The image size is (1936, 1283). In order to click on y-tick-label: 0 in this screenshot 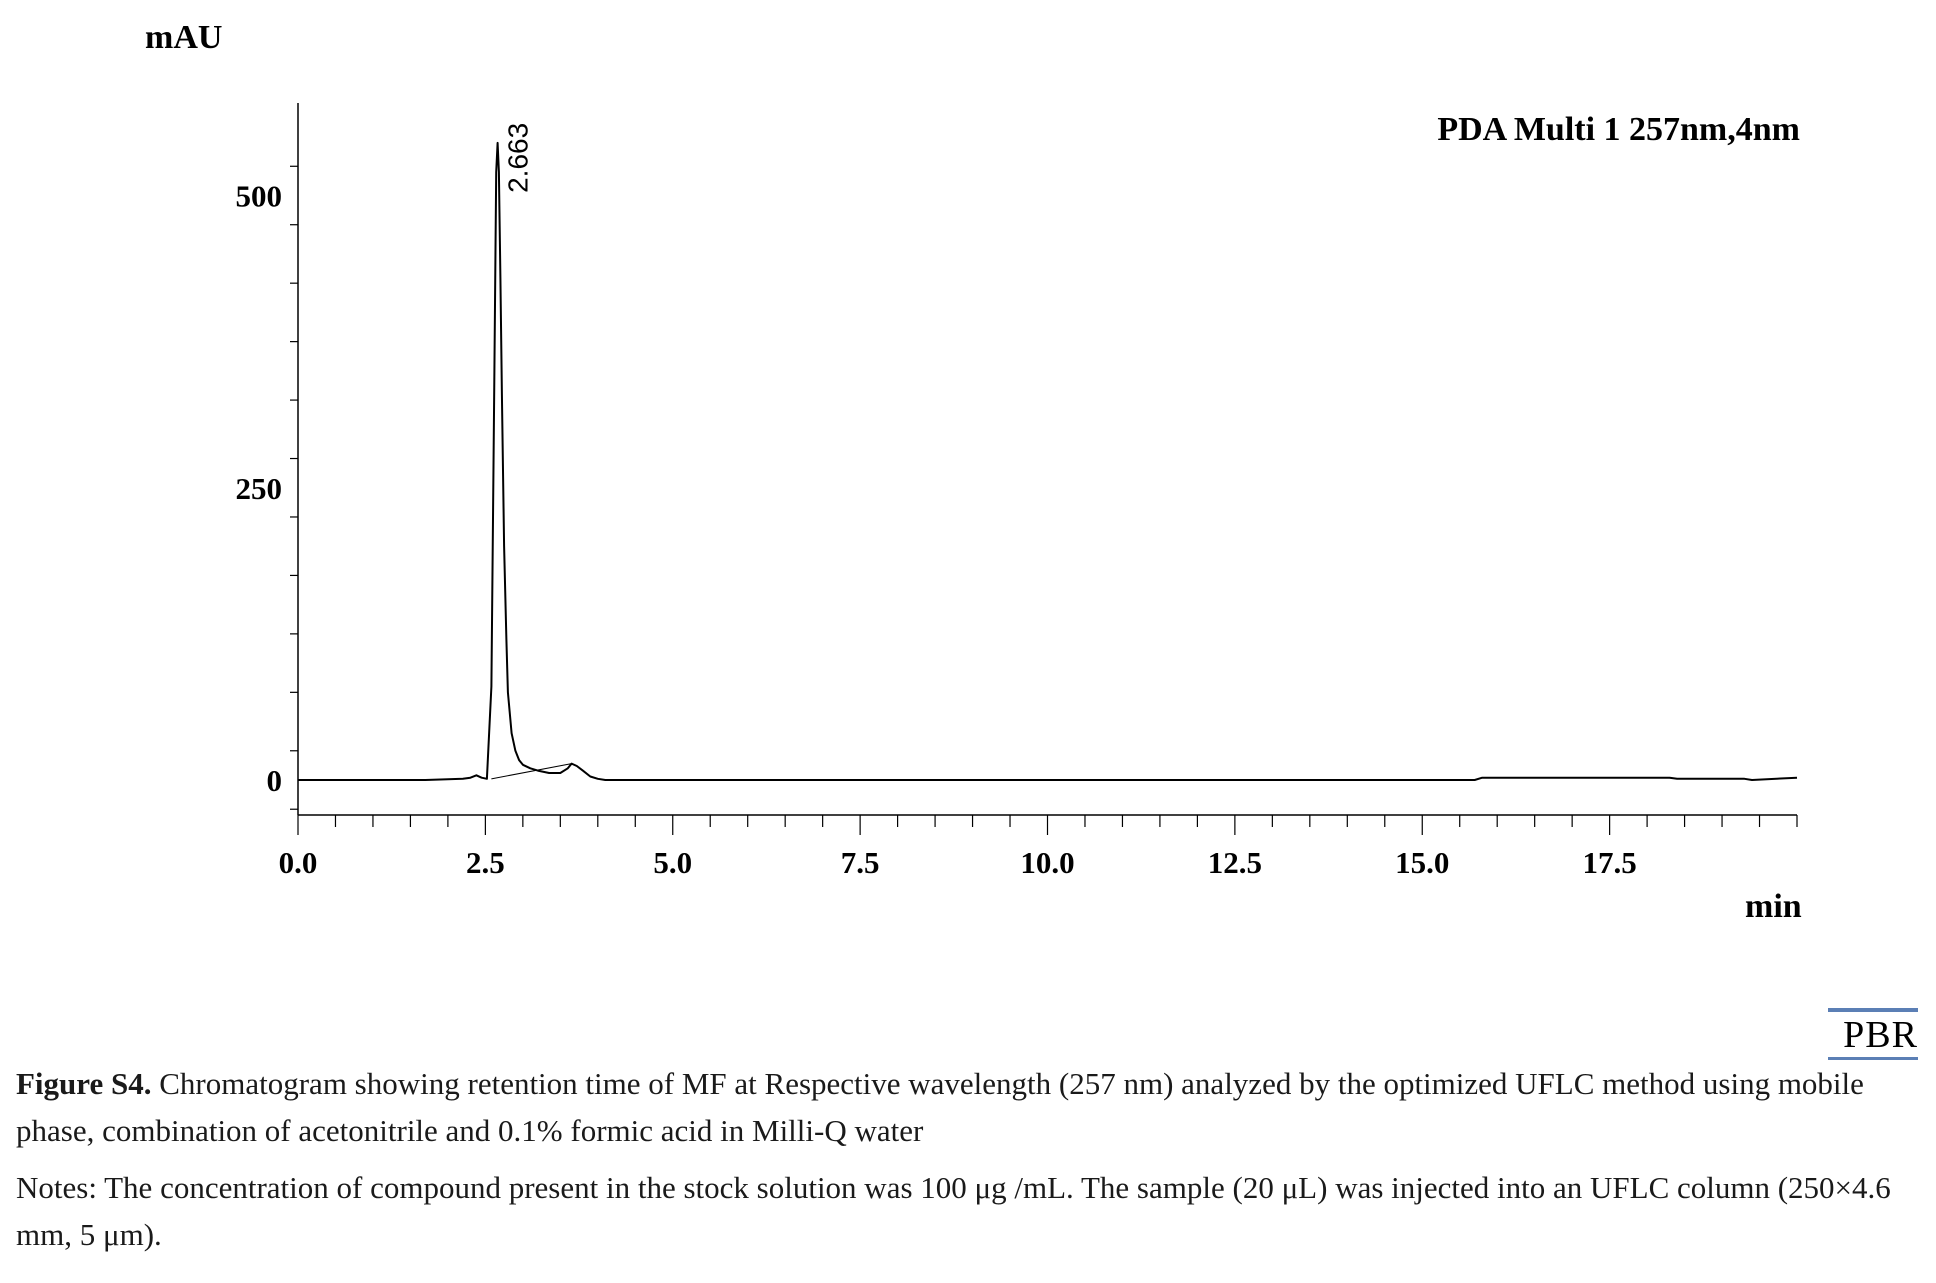, I will do `click(275, 780)`.